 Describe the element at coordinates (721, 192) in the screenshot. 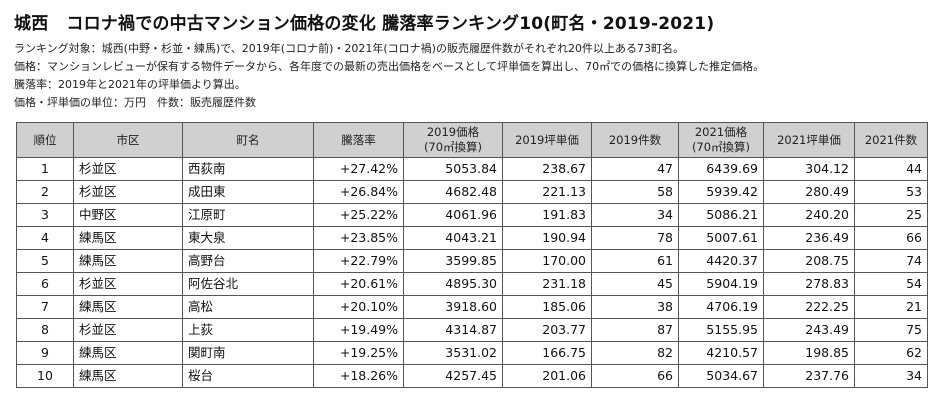

I see `cell-price-2021: 5939.42` at that location.